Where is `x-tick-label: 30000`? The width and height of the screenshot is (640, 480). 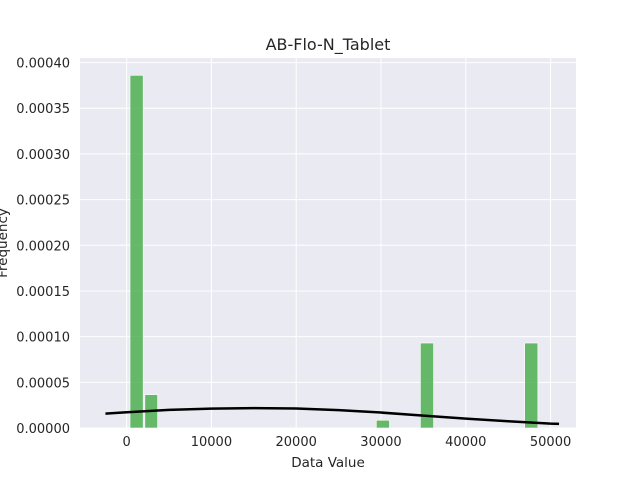
x-tick-label: 30000 is located at coordinates (380, 442).